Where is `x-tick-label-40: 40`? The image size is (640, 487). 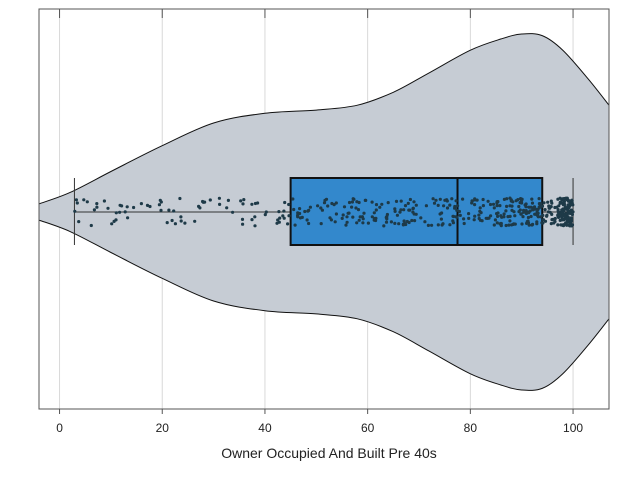
x-tick-label-40: 40 is located at coordinates (265, 428).